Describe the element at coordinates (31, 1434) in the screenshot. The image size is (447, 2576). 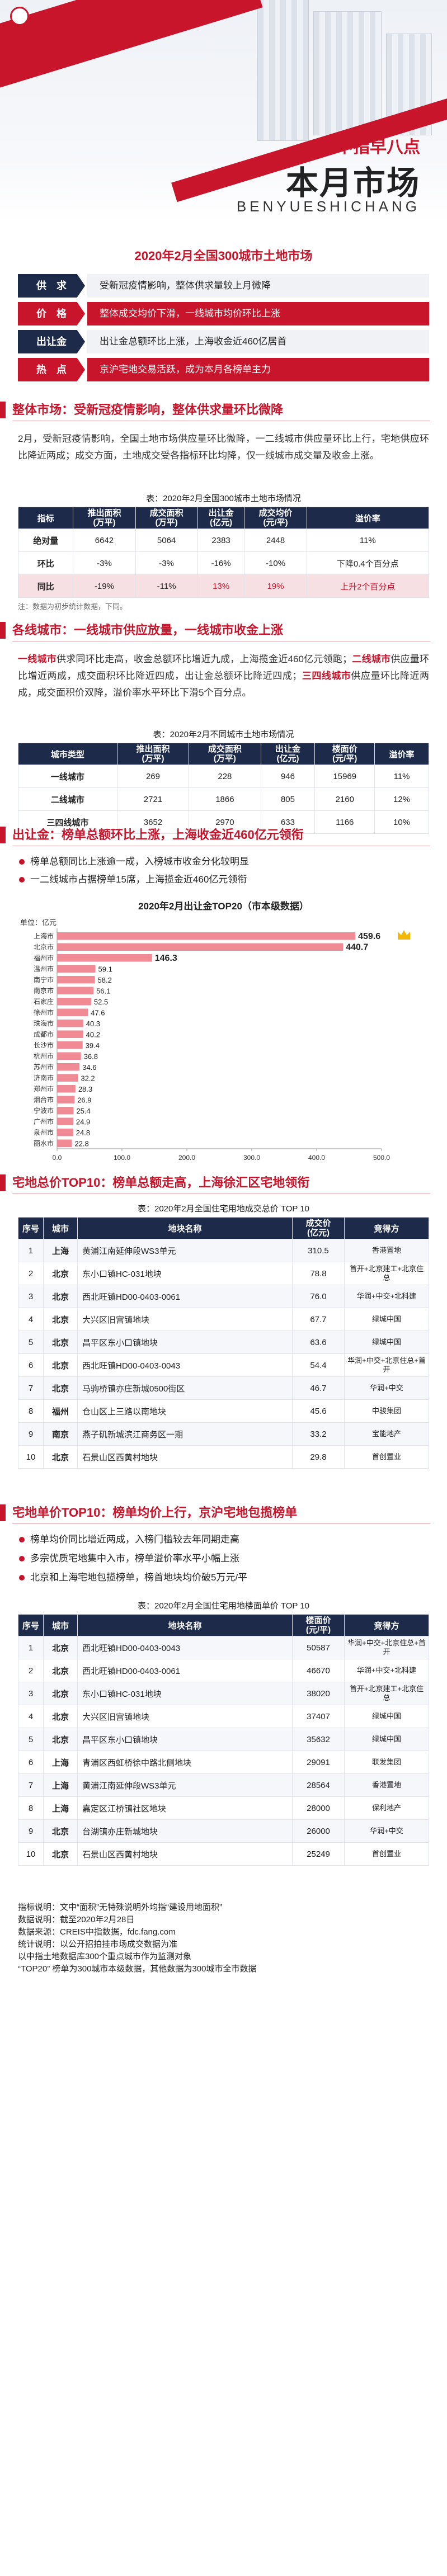
I see `table-cell: 9` at that location.